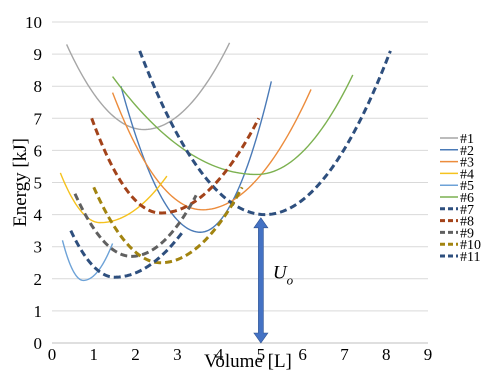 The height and width of the screenshot is (370, 496). Describe the element at coordinates (302, 354) in the screenshot. I see `x-tick-label: 6` at that location.